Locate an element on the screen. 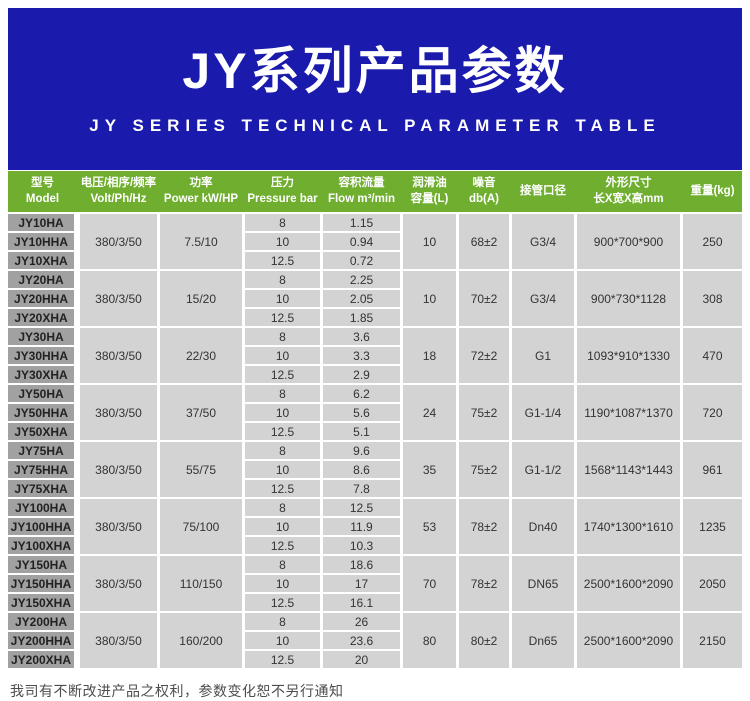 This screenshot has width=750, height=701. flow-cell: 0.72 is located at coordinates (361, 260).